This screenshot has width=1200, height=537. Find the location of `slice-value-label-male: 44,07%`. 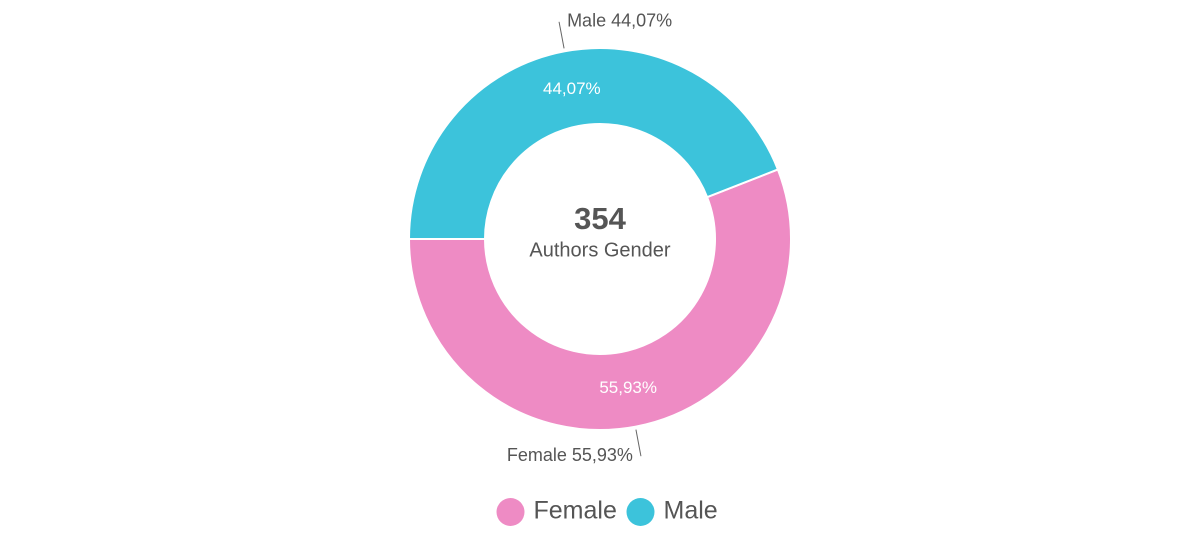

slice-value-label-male: 44,07% is located at coordinates (572, 88).